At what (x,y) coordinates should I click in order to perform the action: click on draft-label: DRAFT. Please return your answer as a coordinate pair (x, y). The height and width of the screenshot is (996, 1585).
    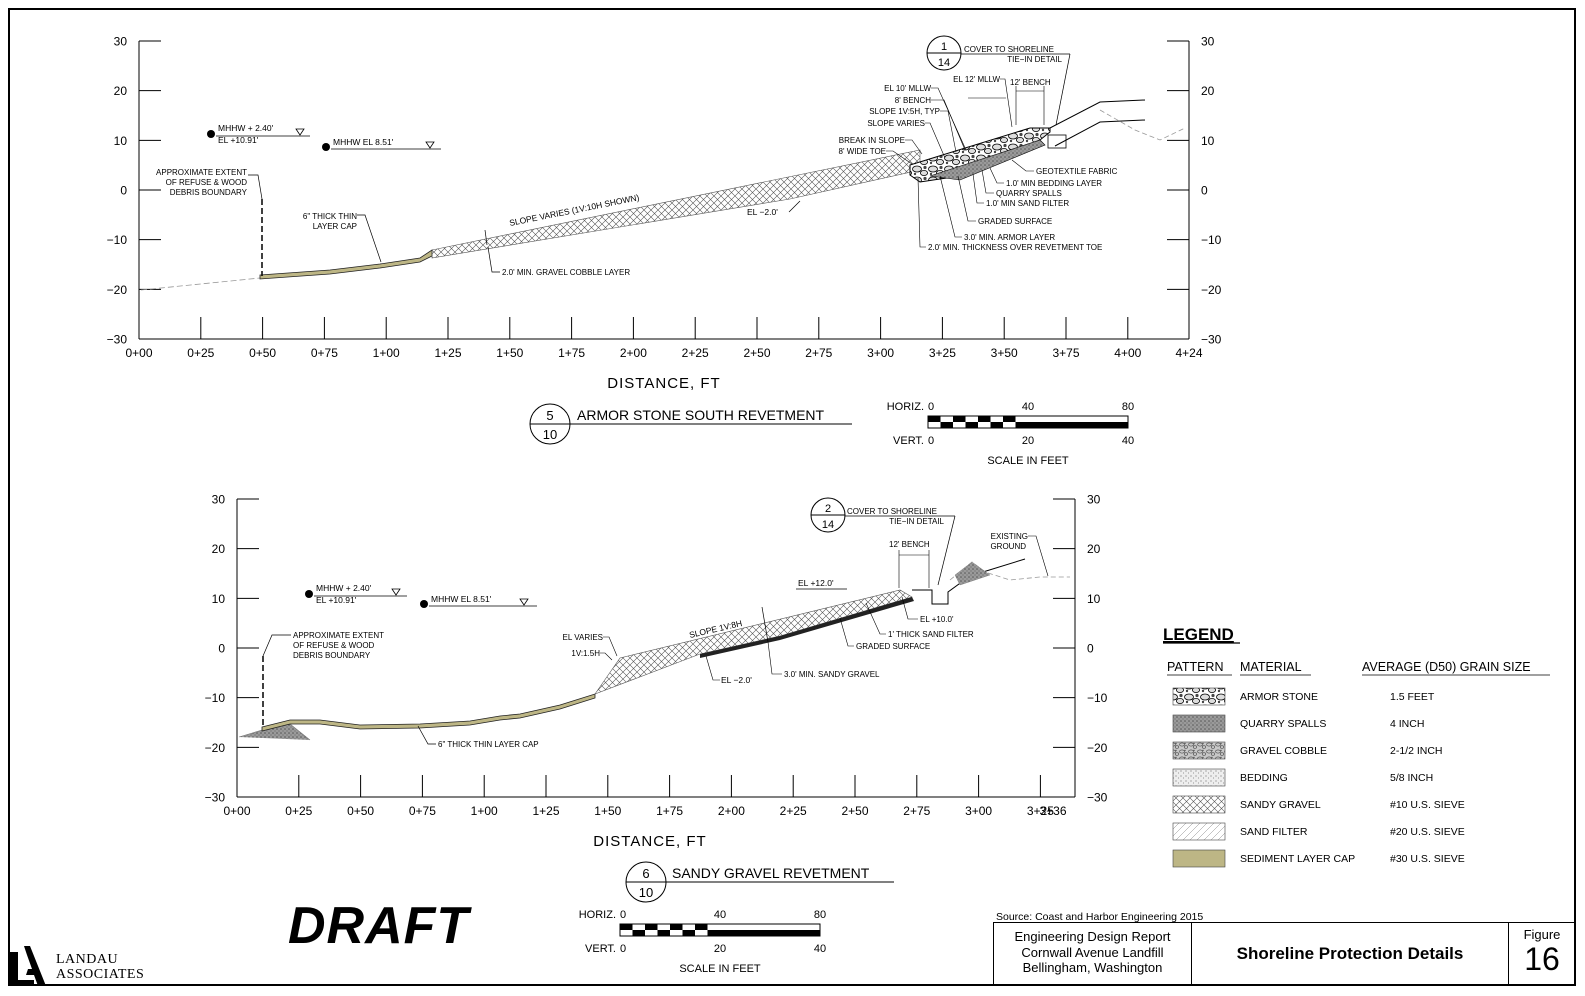
    Looking at the image, I should click on (379, 926).